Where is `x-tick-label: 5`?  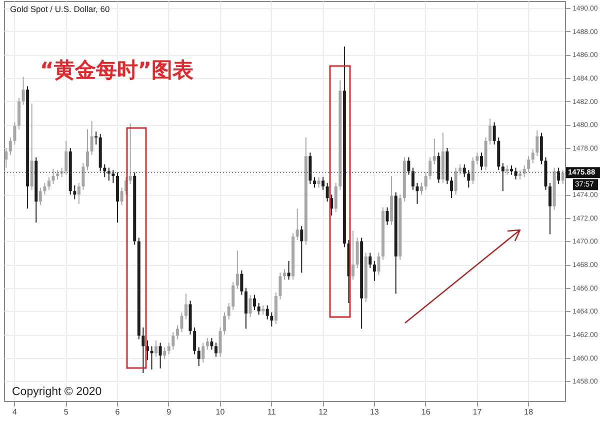
x-tick-label: 5 is located at coordinates (66, 412).